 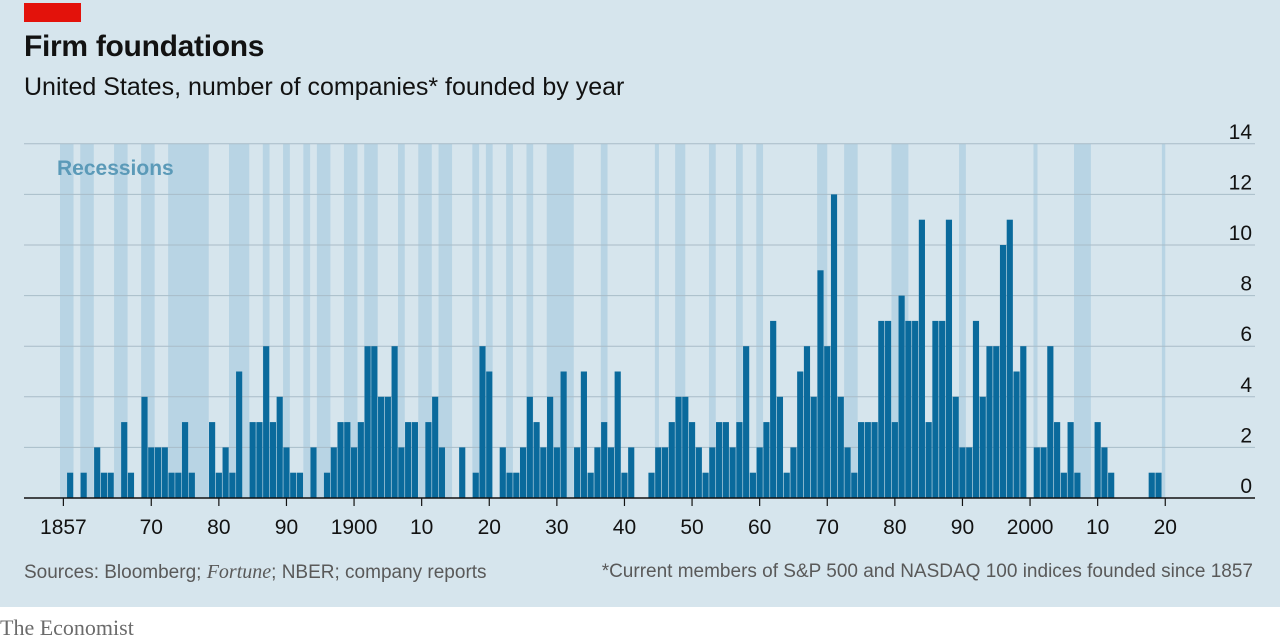 I want to click on y-tick-label: 8, so click(x=1246, y=284).